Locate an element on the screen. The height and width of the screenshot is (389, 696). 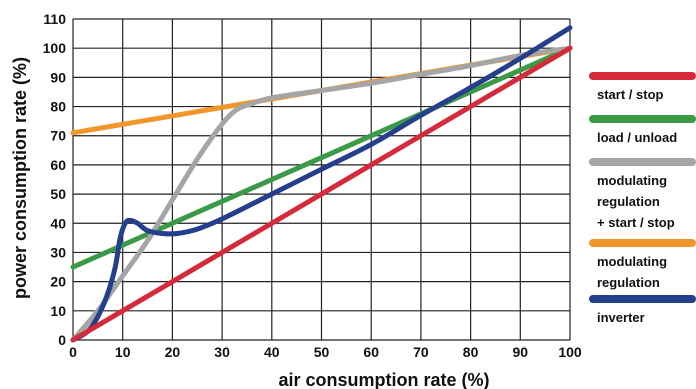
x-tick-label: 30 is located at coordinates (222, 352).